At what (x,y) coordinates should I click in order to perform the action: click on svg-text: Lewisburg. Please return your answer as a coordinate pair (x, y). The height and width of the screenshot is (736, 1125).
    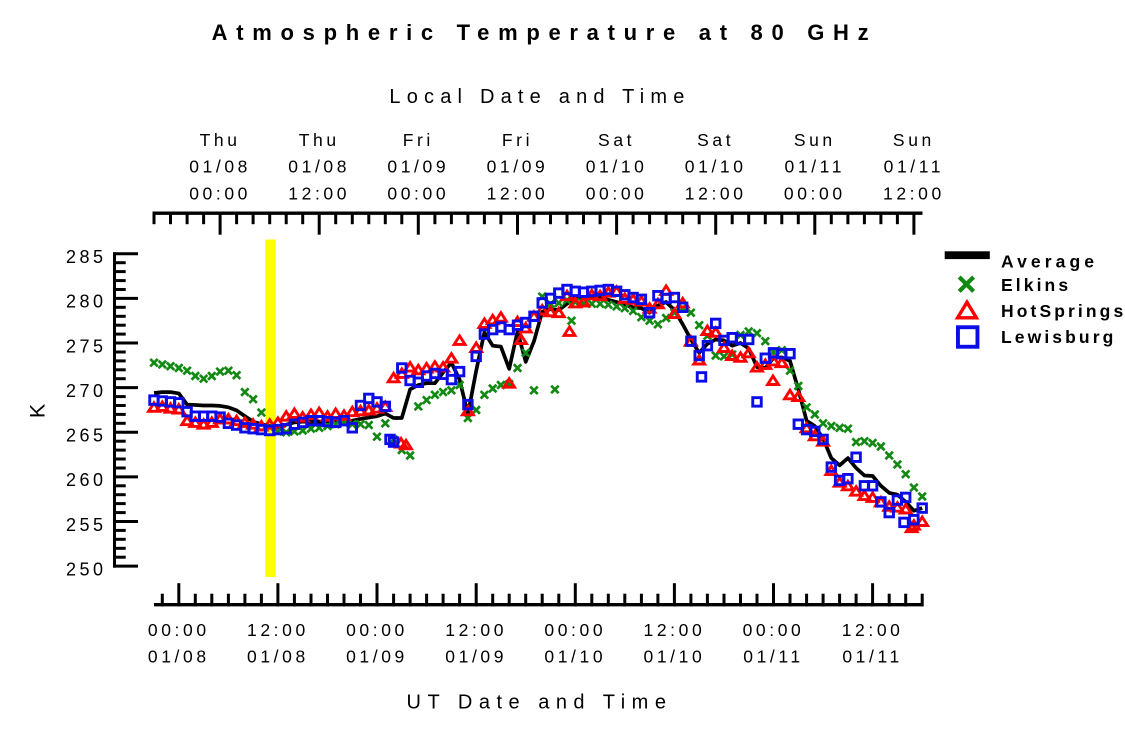
    Looking at the image, I should click on (1058, 337).